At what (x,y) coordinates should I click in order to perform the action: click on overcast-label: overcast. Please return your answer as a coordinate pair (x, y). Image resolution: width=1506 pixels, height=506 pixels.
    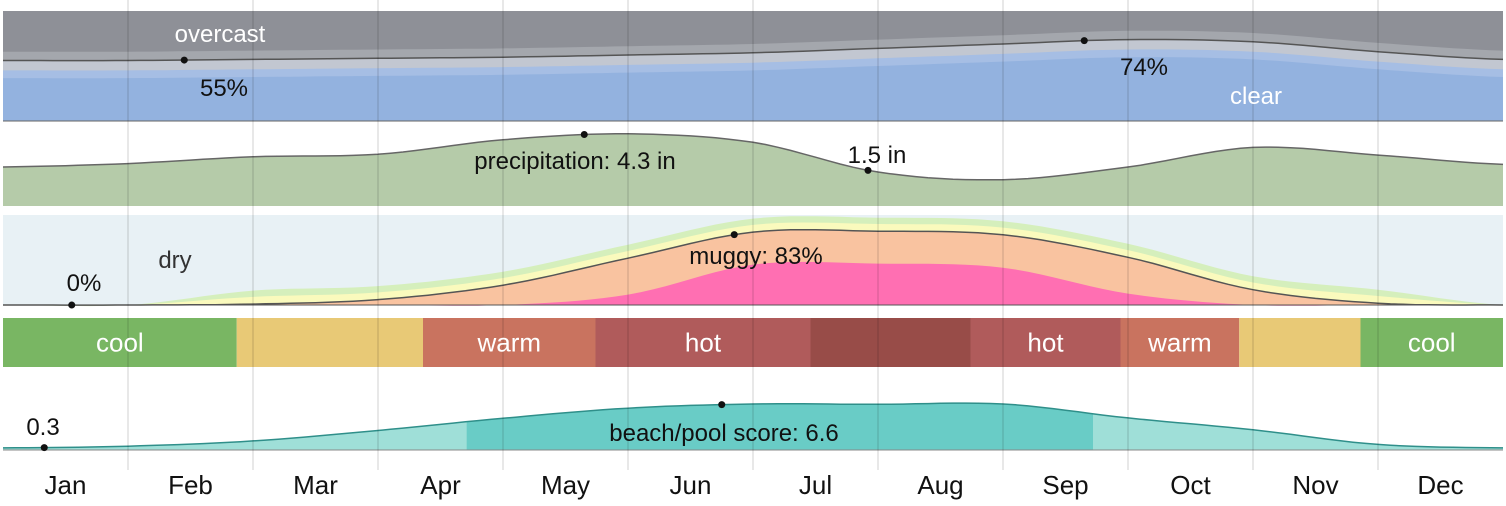
    Looking at the image, I should click on (220, 34).